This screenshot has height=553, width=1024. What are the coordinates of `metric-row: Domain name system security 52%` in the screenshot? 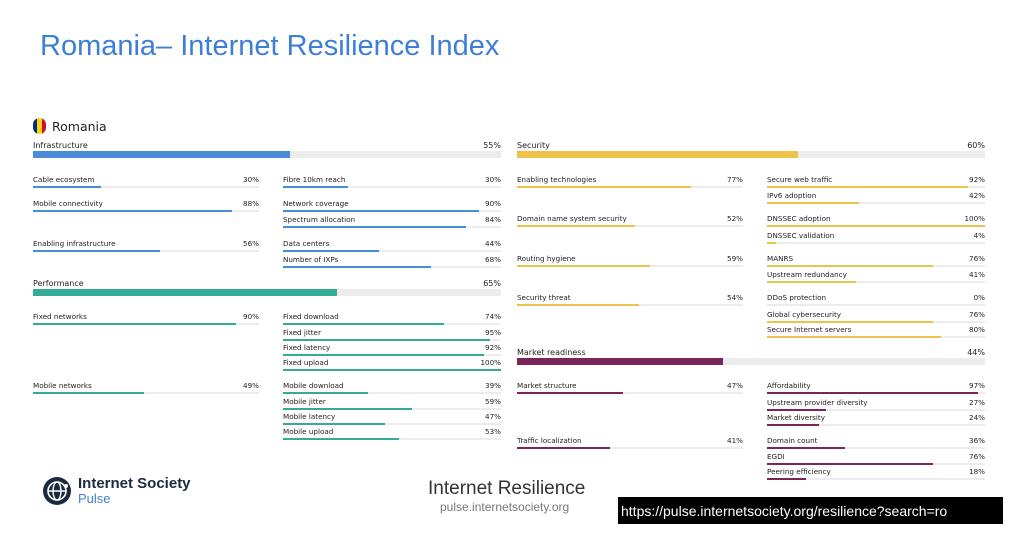 It's located at (630, 221).